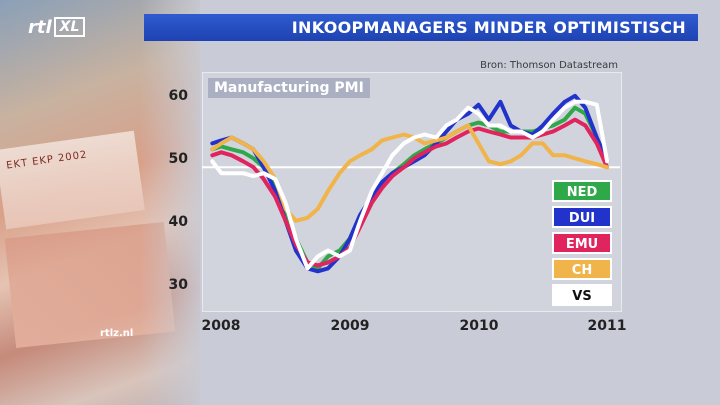 The height and width of the screenshot is (405, 720). Describe the element at coordinates (479, 326) in the screenshot. I see `x-tick-label: 2010` at that location.